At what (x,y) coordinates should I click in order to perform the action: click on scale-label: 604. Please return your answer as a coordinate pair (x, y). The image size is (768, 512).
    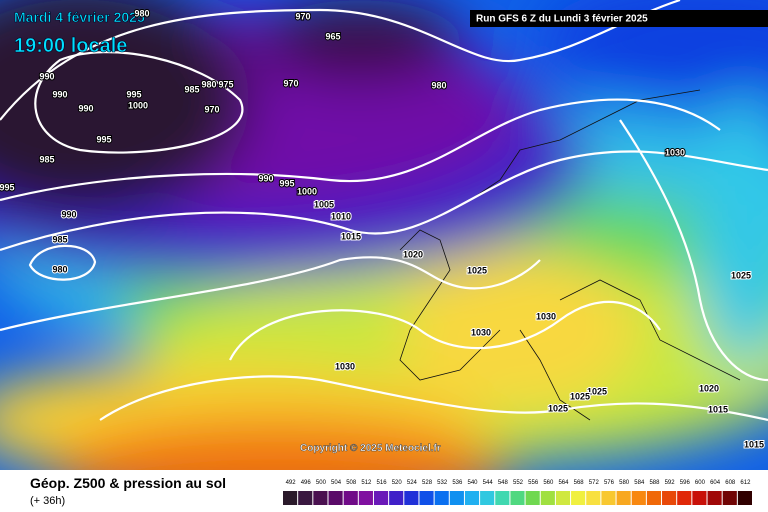
    Looking at the image, I should click on (715, 483).